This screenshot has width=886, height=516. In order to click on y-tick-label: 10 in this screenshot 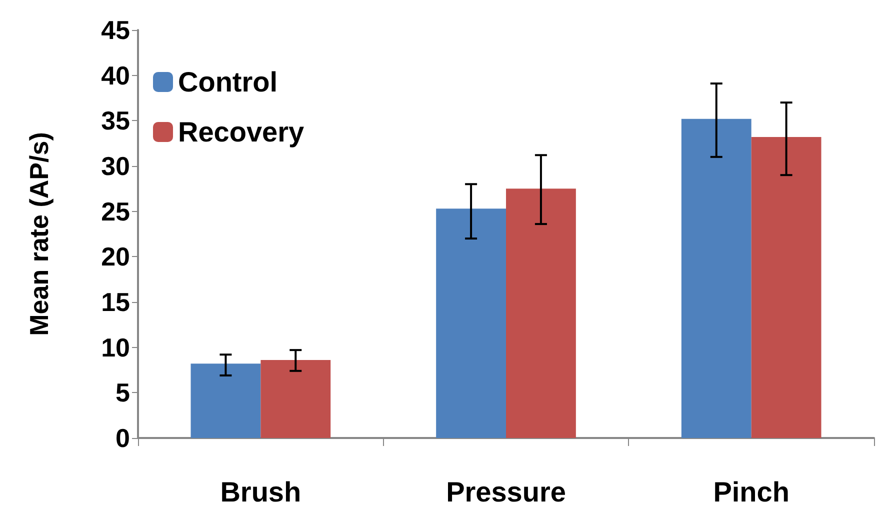, I will do `click(115, 347)`.